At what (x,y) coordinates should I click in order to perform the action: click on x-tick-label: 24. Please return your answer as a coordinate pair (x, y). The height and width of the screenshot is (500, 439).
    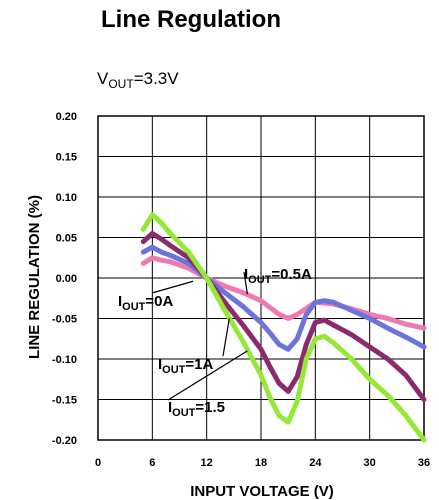
    Looking at the image, I should click on (315, 463).